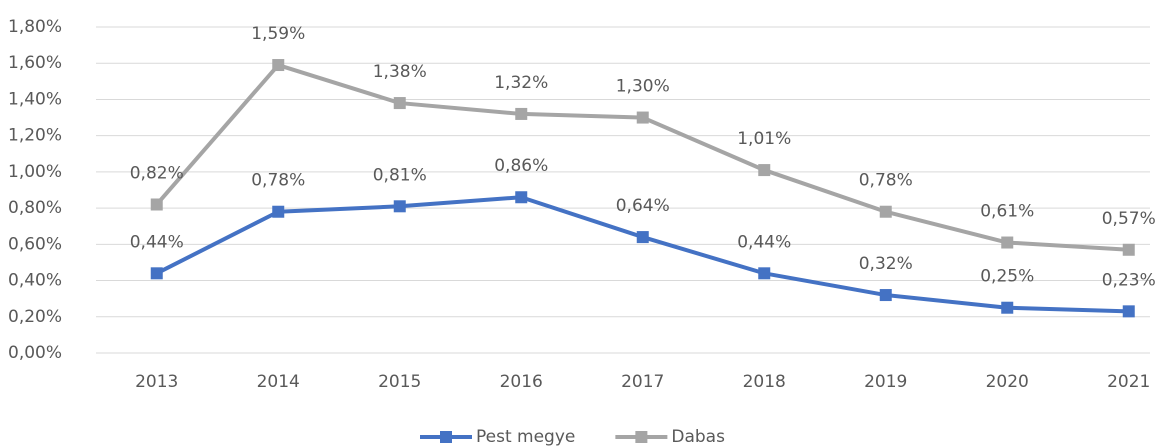 This screenshot has height=448, width=1157. What do you see at coordinates (35, 208) in the screenshot?
I see `y-tick-label: 0,80%` at bounding box center [35, 208].